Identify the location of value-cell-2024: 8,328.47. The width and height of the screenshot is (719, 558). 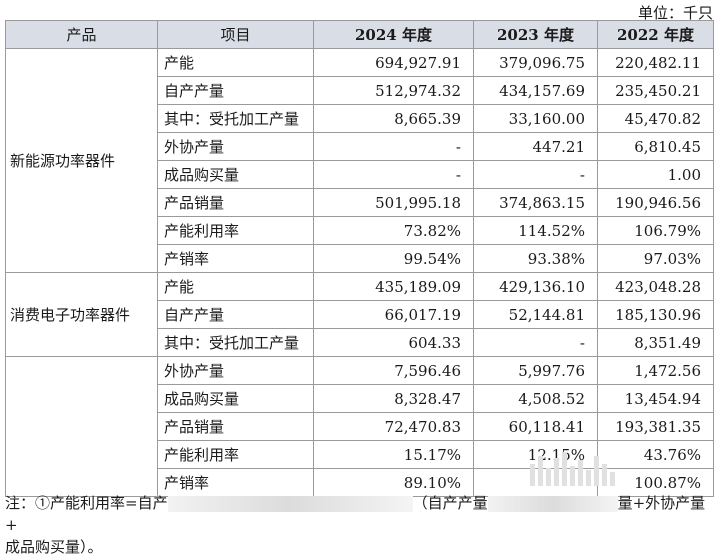
(393, 398).